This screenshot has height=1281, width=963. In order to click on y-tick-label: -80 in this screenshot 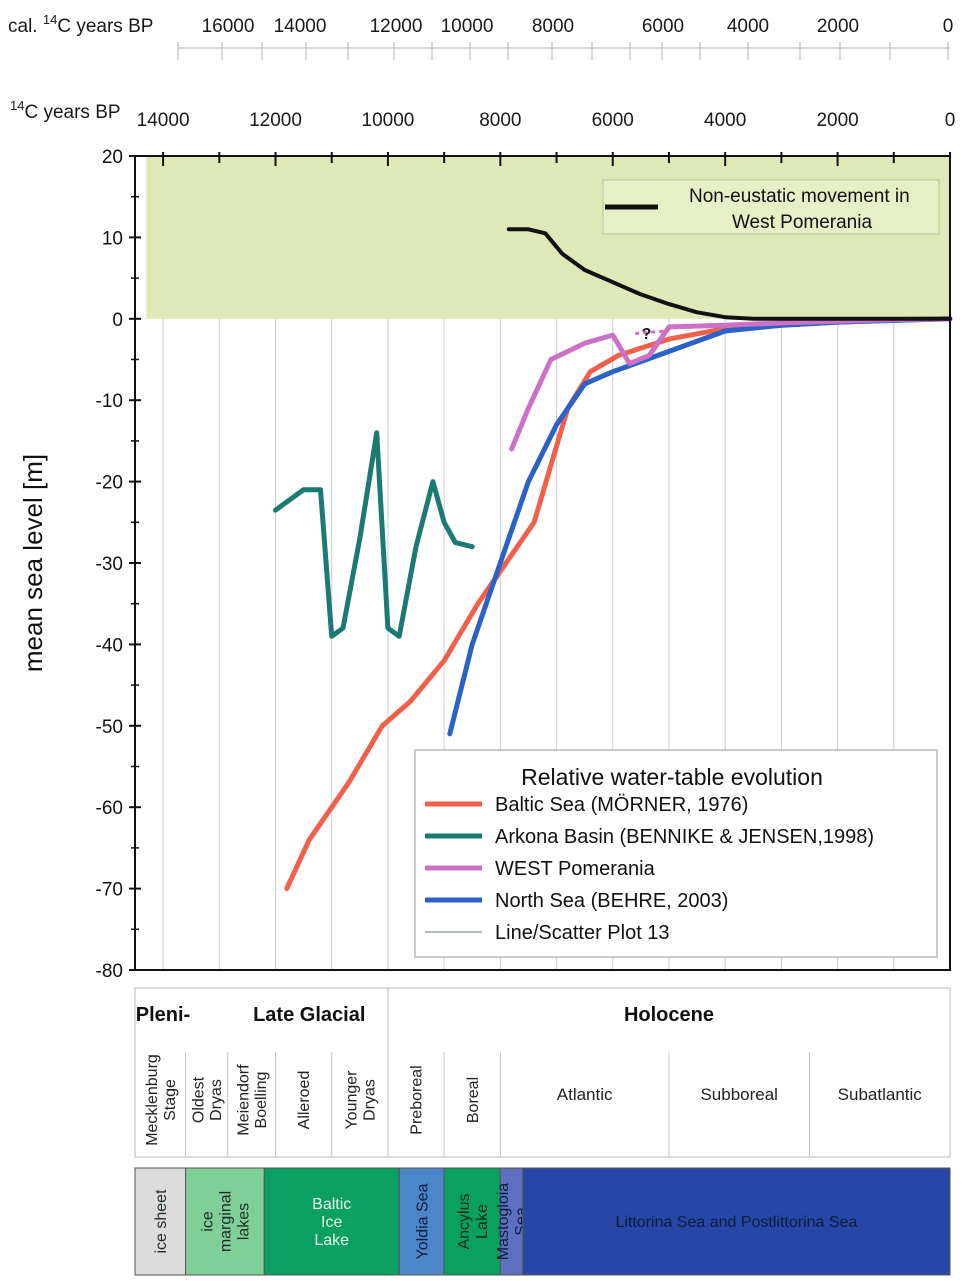, I will do `click(109, 971)`.